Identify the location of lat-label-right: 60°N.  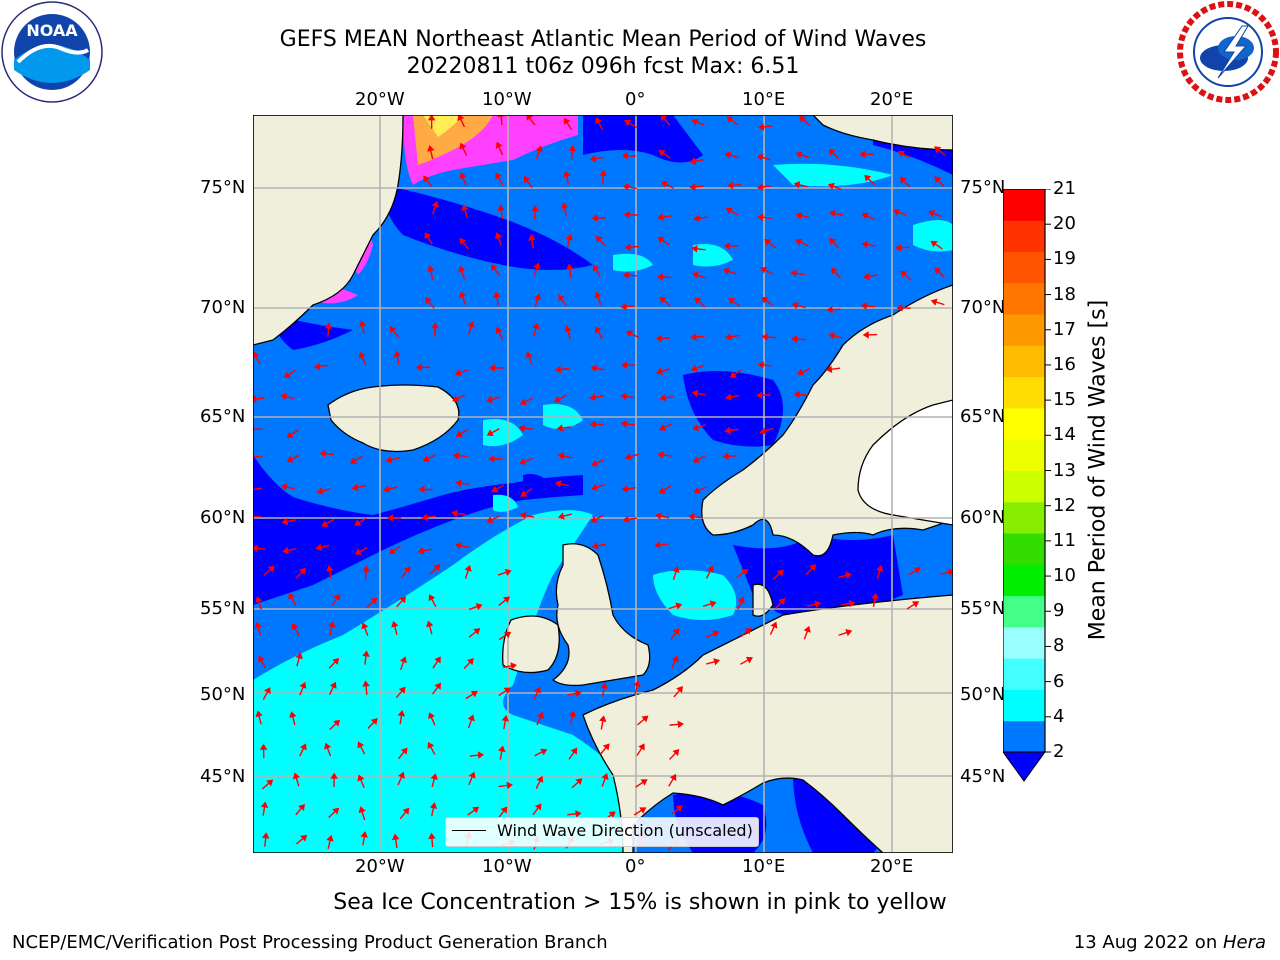
(983, 517).